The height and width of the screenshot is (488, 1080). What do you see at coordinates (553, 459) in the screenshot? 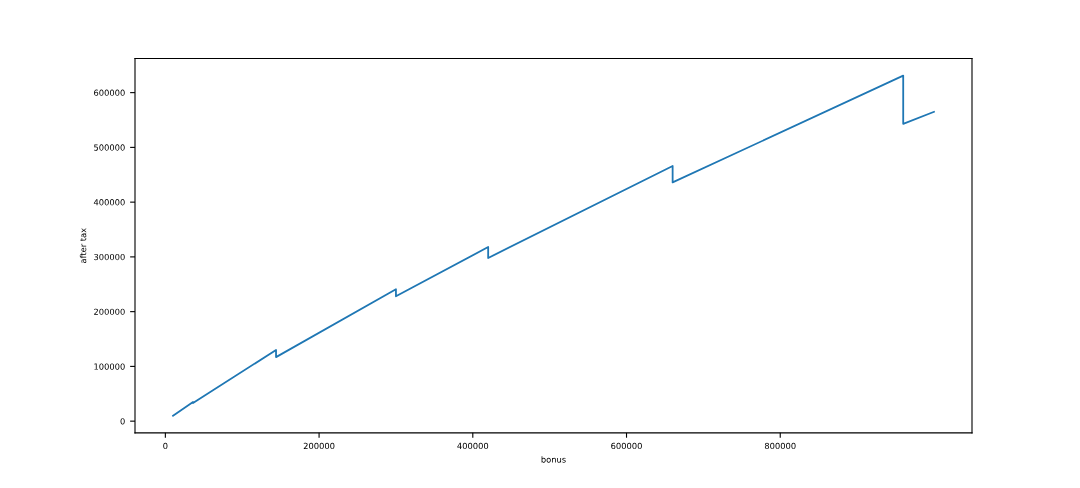
I see `x-axis-title: bonus` at bounding box center [553, 459].